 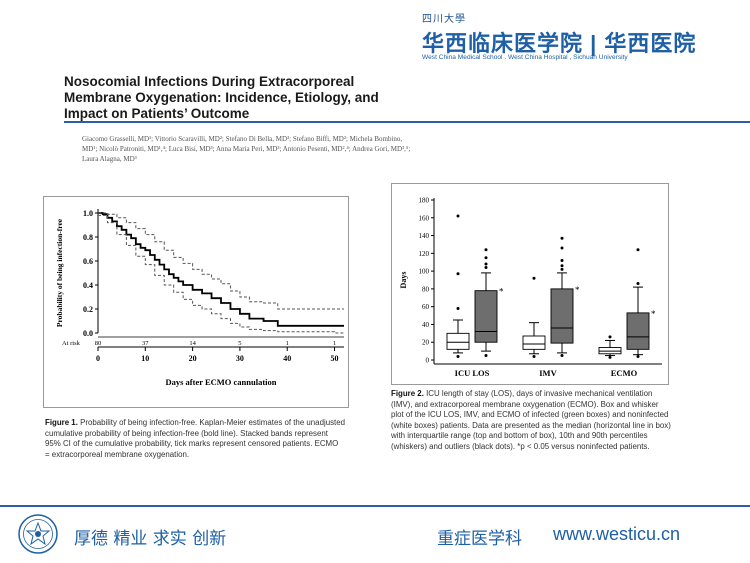 What do you see at coordinates (548, 373) in the screenshot?
I see `box-category-label: IMV` at bounding box center [548, 373].